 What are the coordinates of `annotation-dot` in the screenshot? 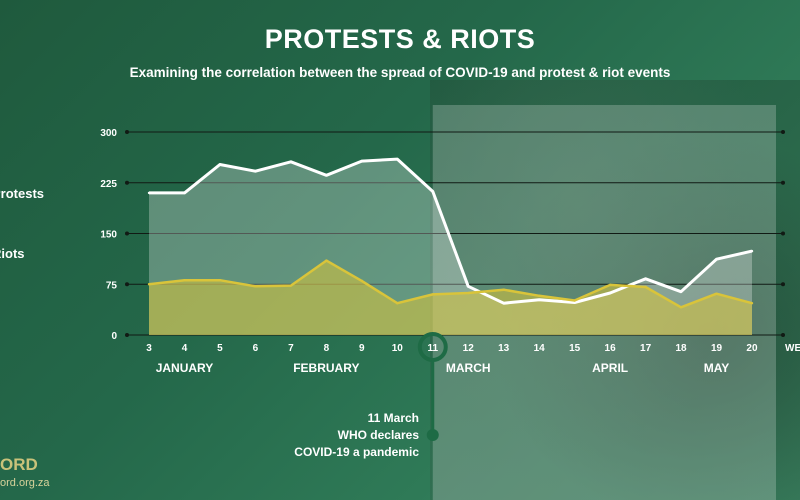 It's located at (432, 435).